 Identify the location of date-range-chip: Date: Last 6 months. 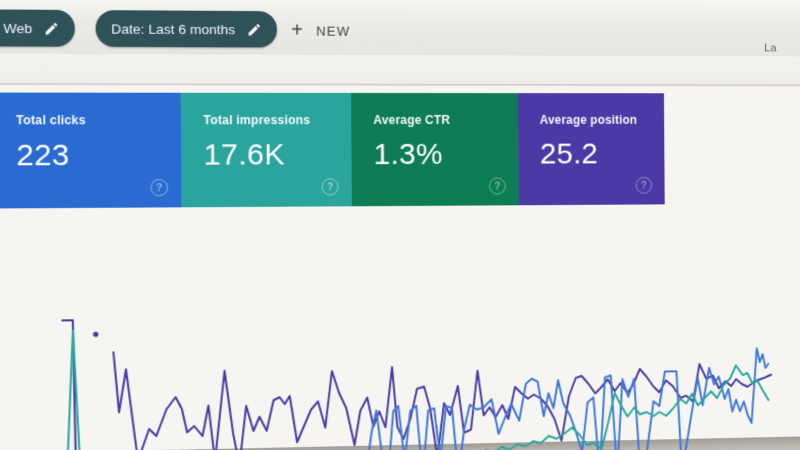
(186, 29).